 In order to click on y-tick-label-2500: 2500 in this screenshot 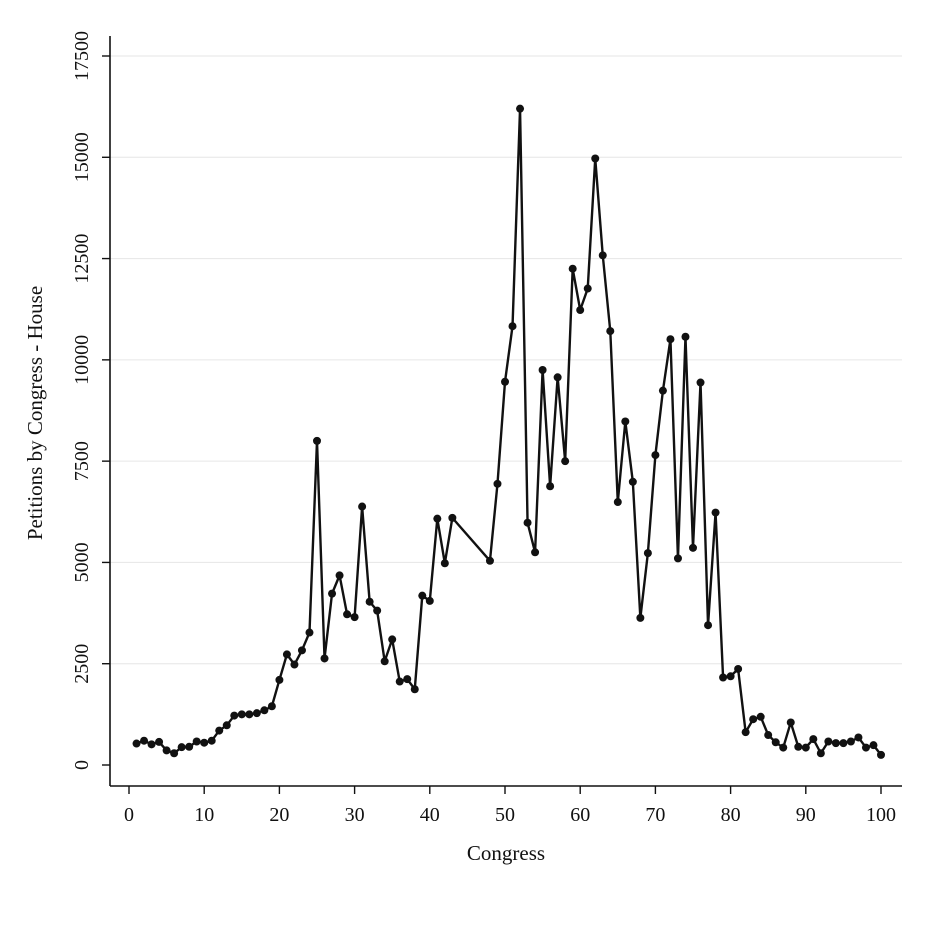, I will do `click(82, 664)`.